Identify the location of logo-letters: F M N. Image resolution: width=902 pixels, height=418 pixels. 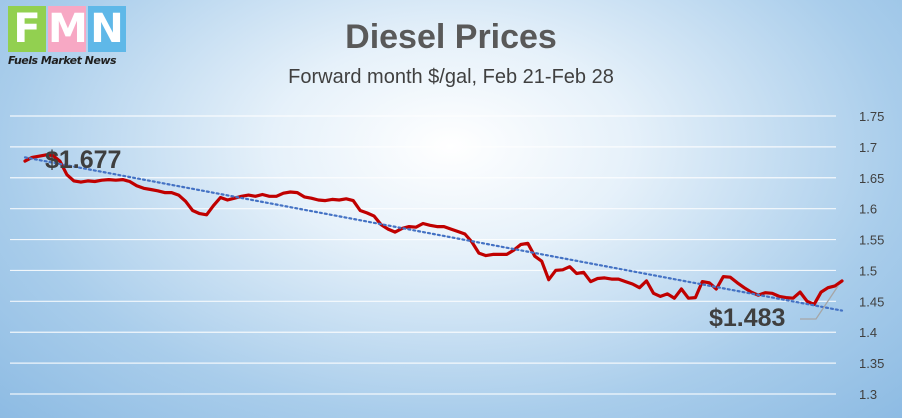
(67, 29).